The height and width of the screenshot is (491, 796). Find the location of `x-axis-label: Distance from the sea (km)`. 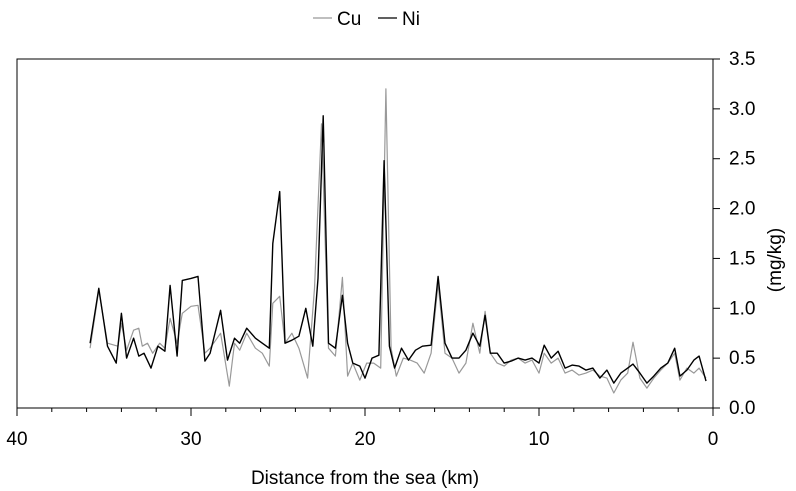

x-axis-label: Distance from the sea (km) is located at coordinates (365, 478).